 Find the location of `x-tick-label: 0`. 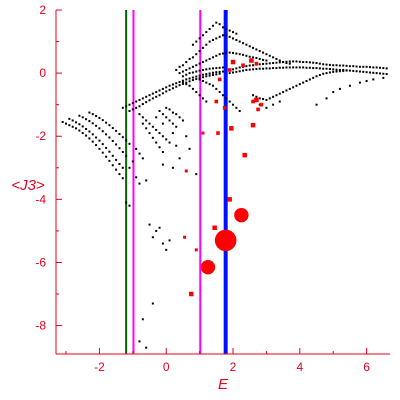

x-tick-label: 0 is located at coordinates (166, 367).